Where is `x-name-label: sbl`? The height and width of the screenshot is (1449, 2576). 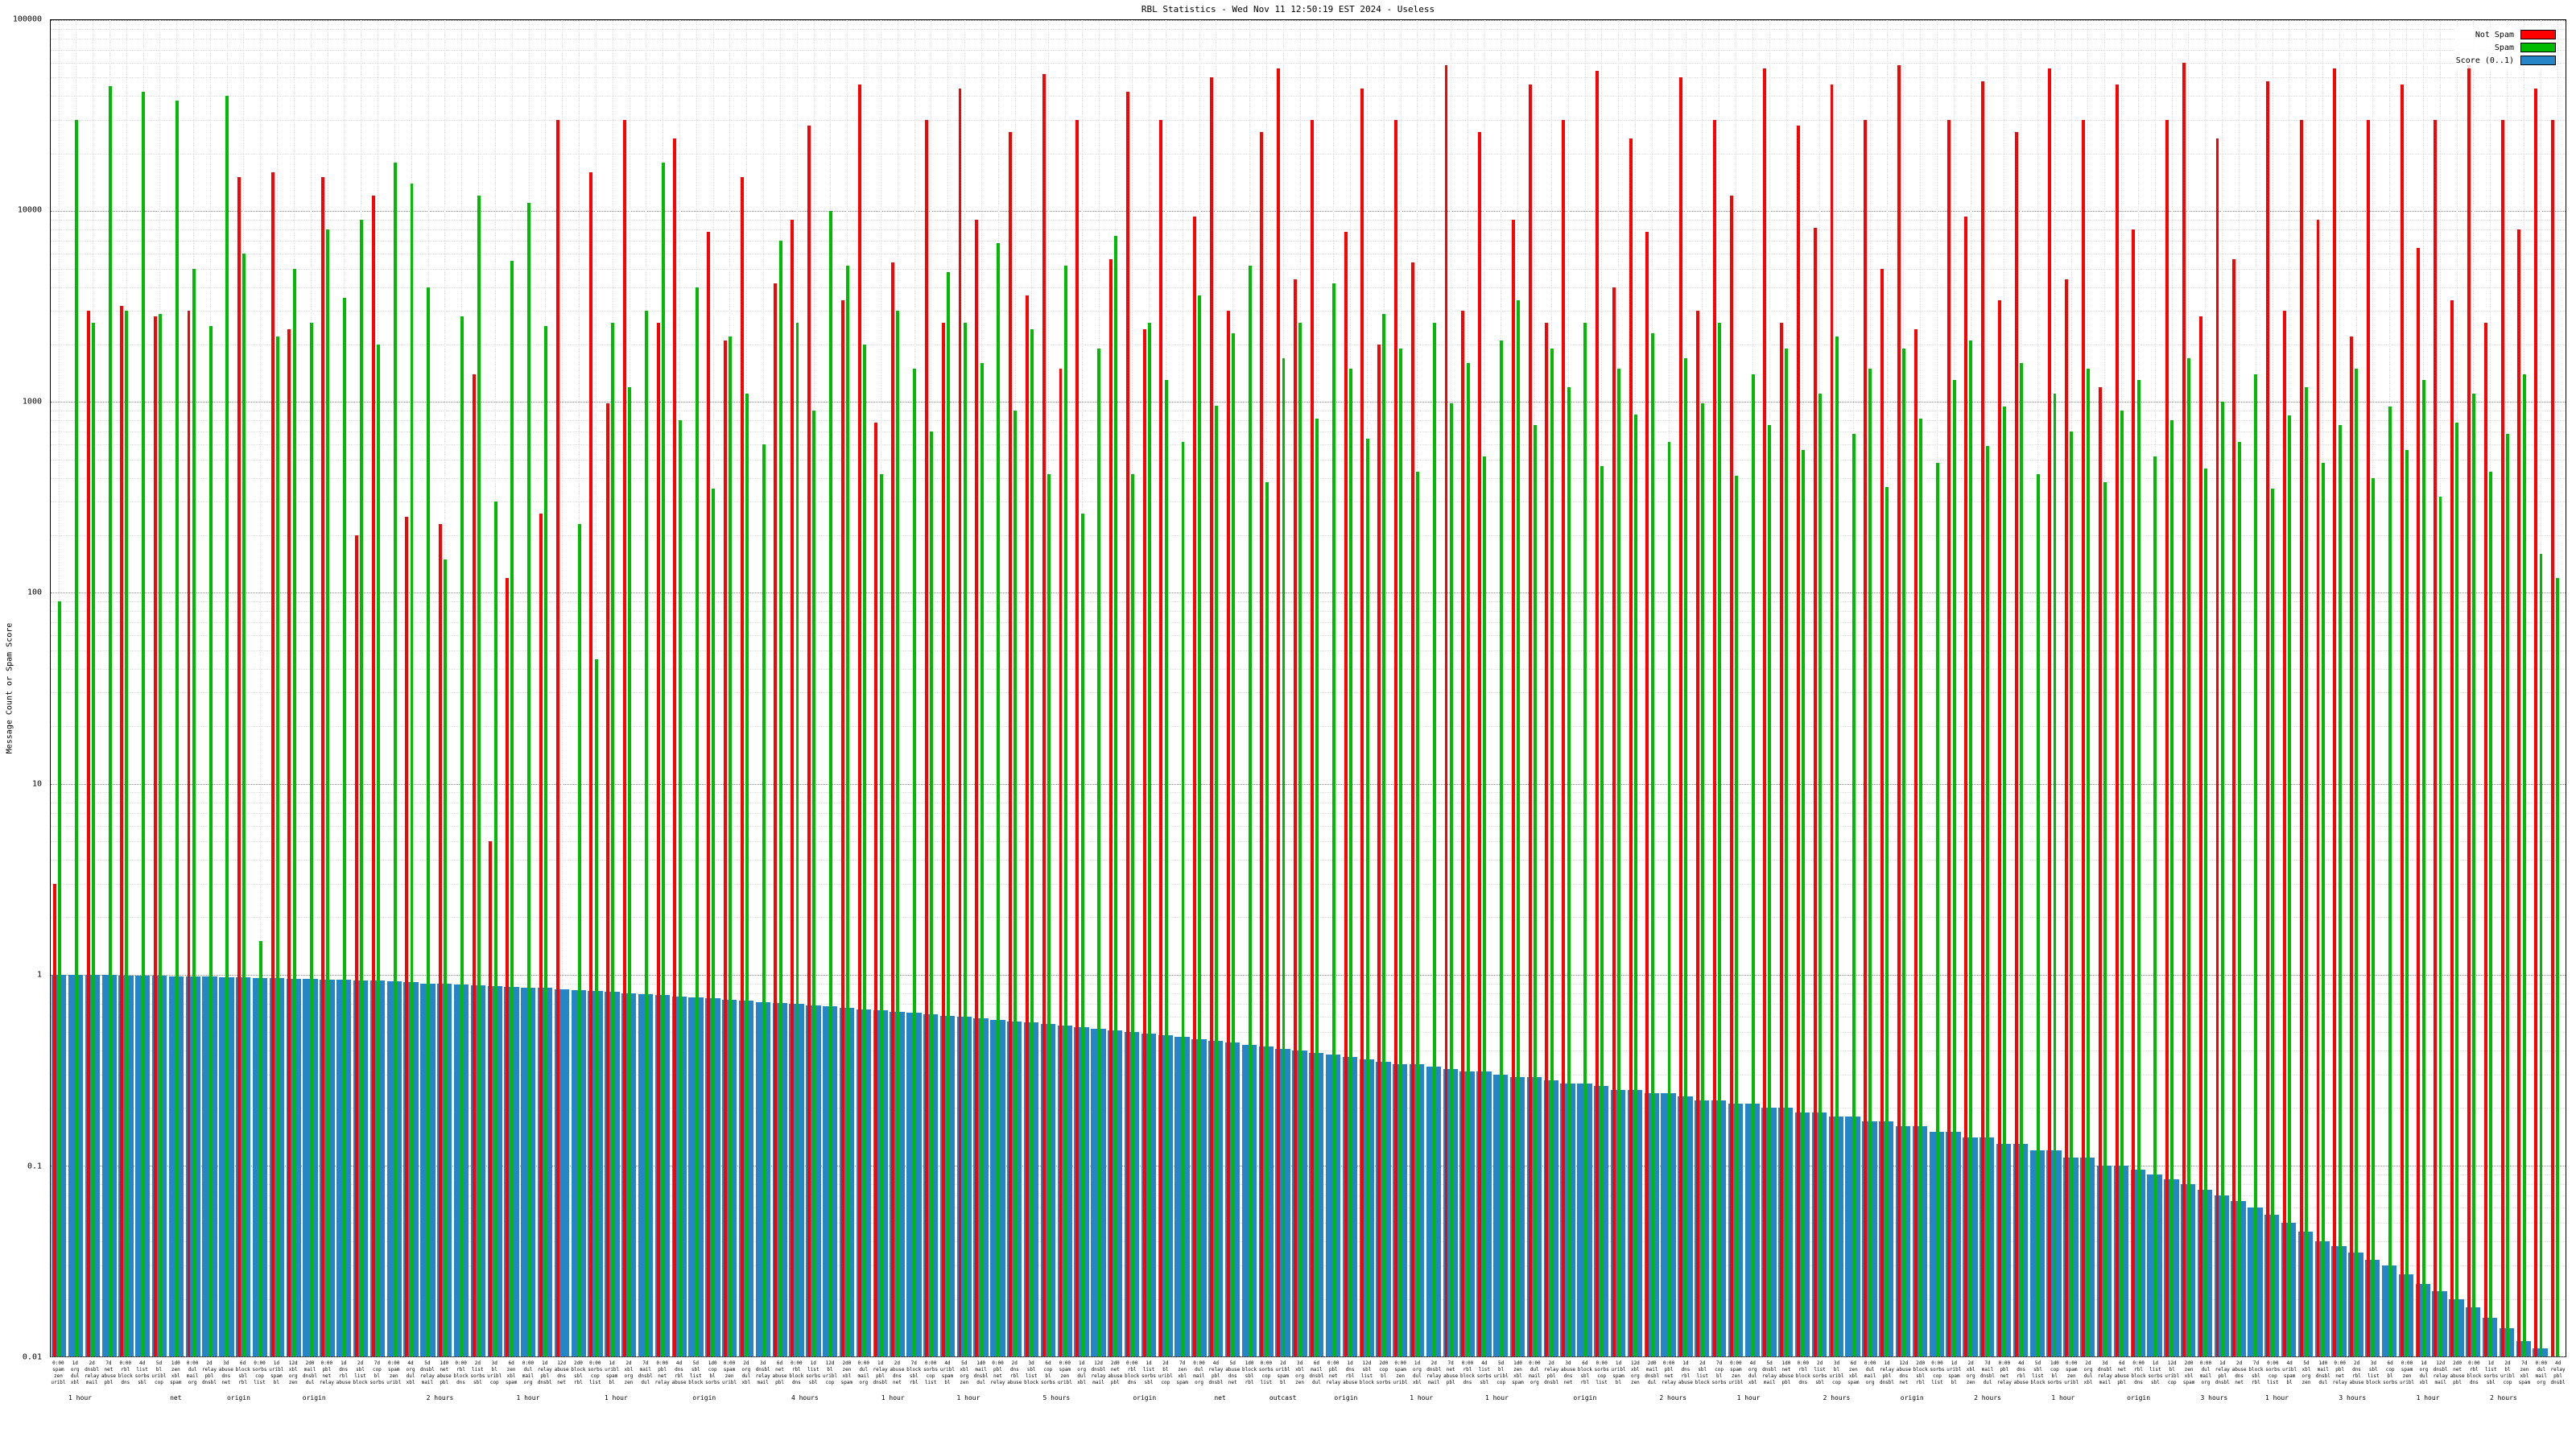 x-name-label: sbl is located at coordinates (695, 1370).